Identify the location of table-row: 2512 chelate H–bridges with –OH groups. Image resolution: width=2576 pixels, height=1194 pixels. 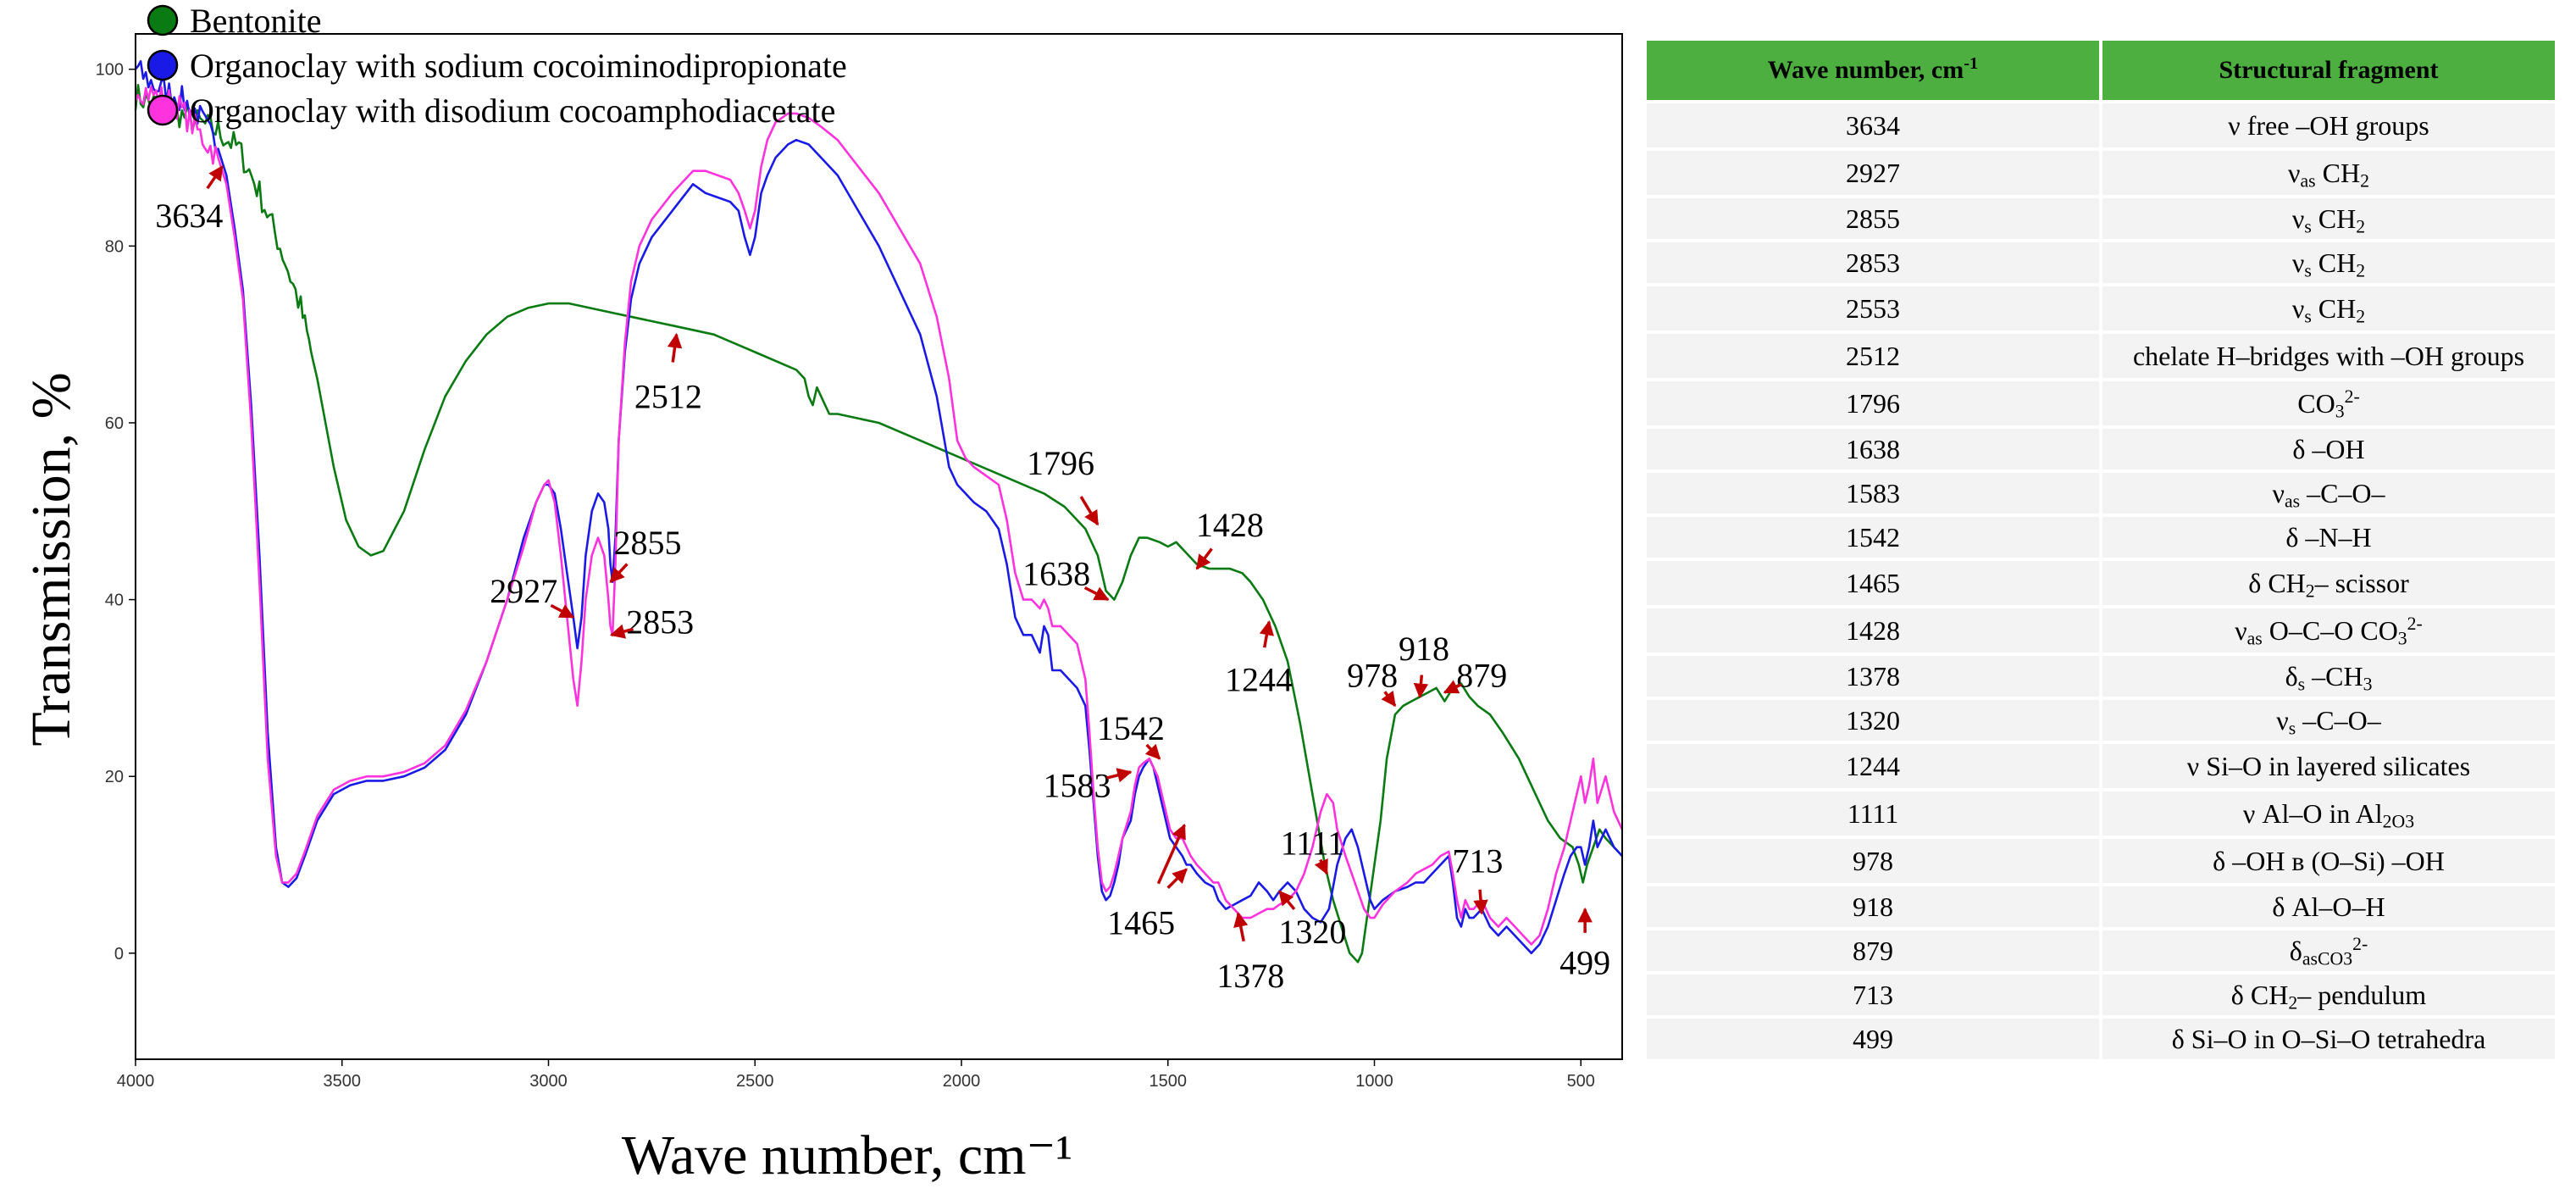
(2101, 356).